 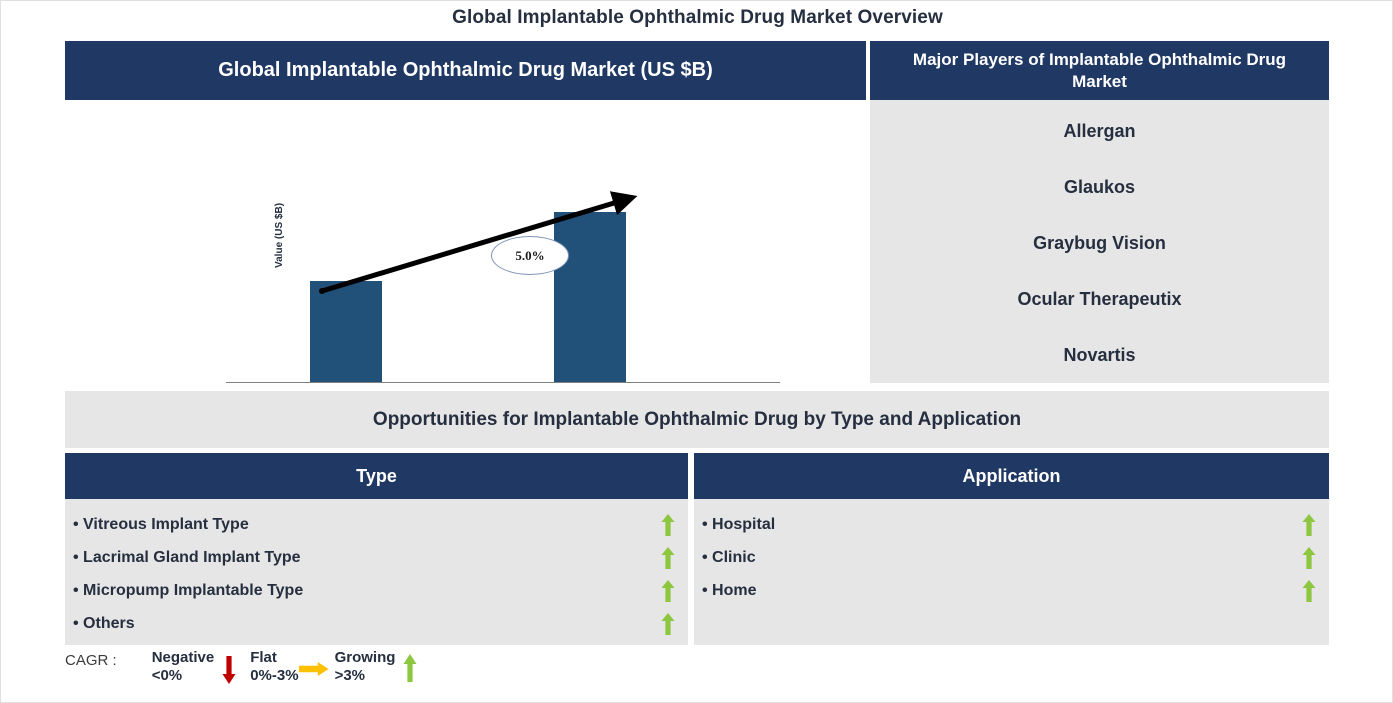 I want to click on list-item: • Clinic, so click(x=1011, y=557).